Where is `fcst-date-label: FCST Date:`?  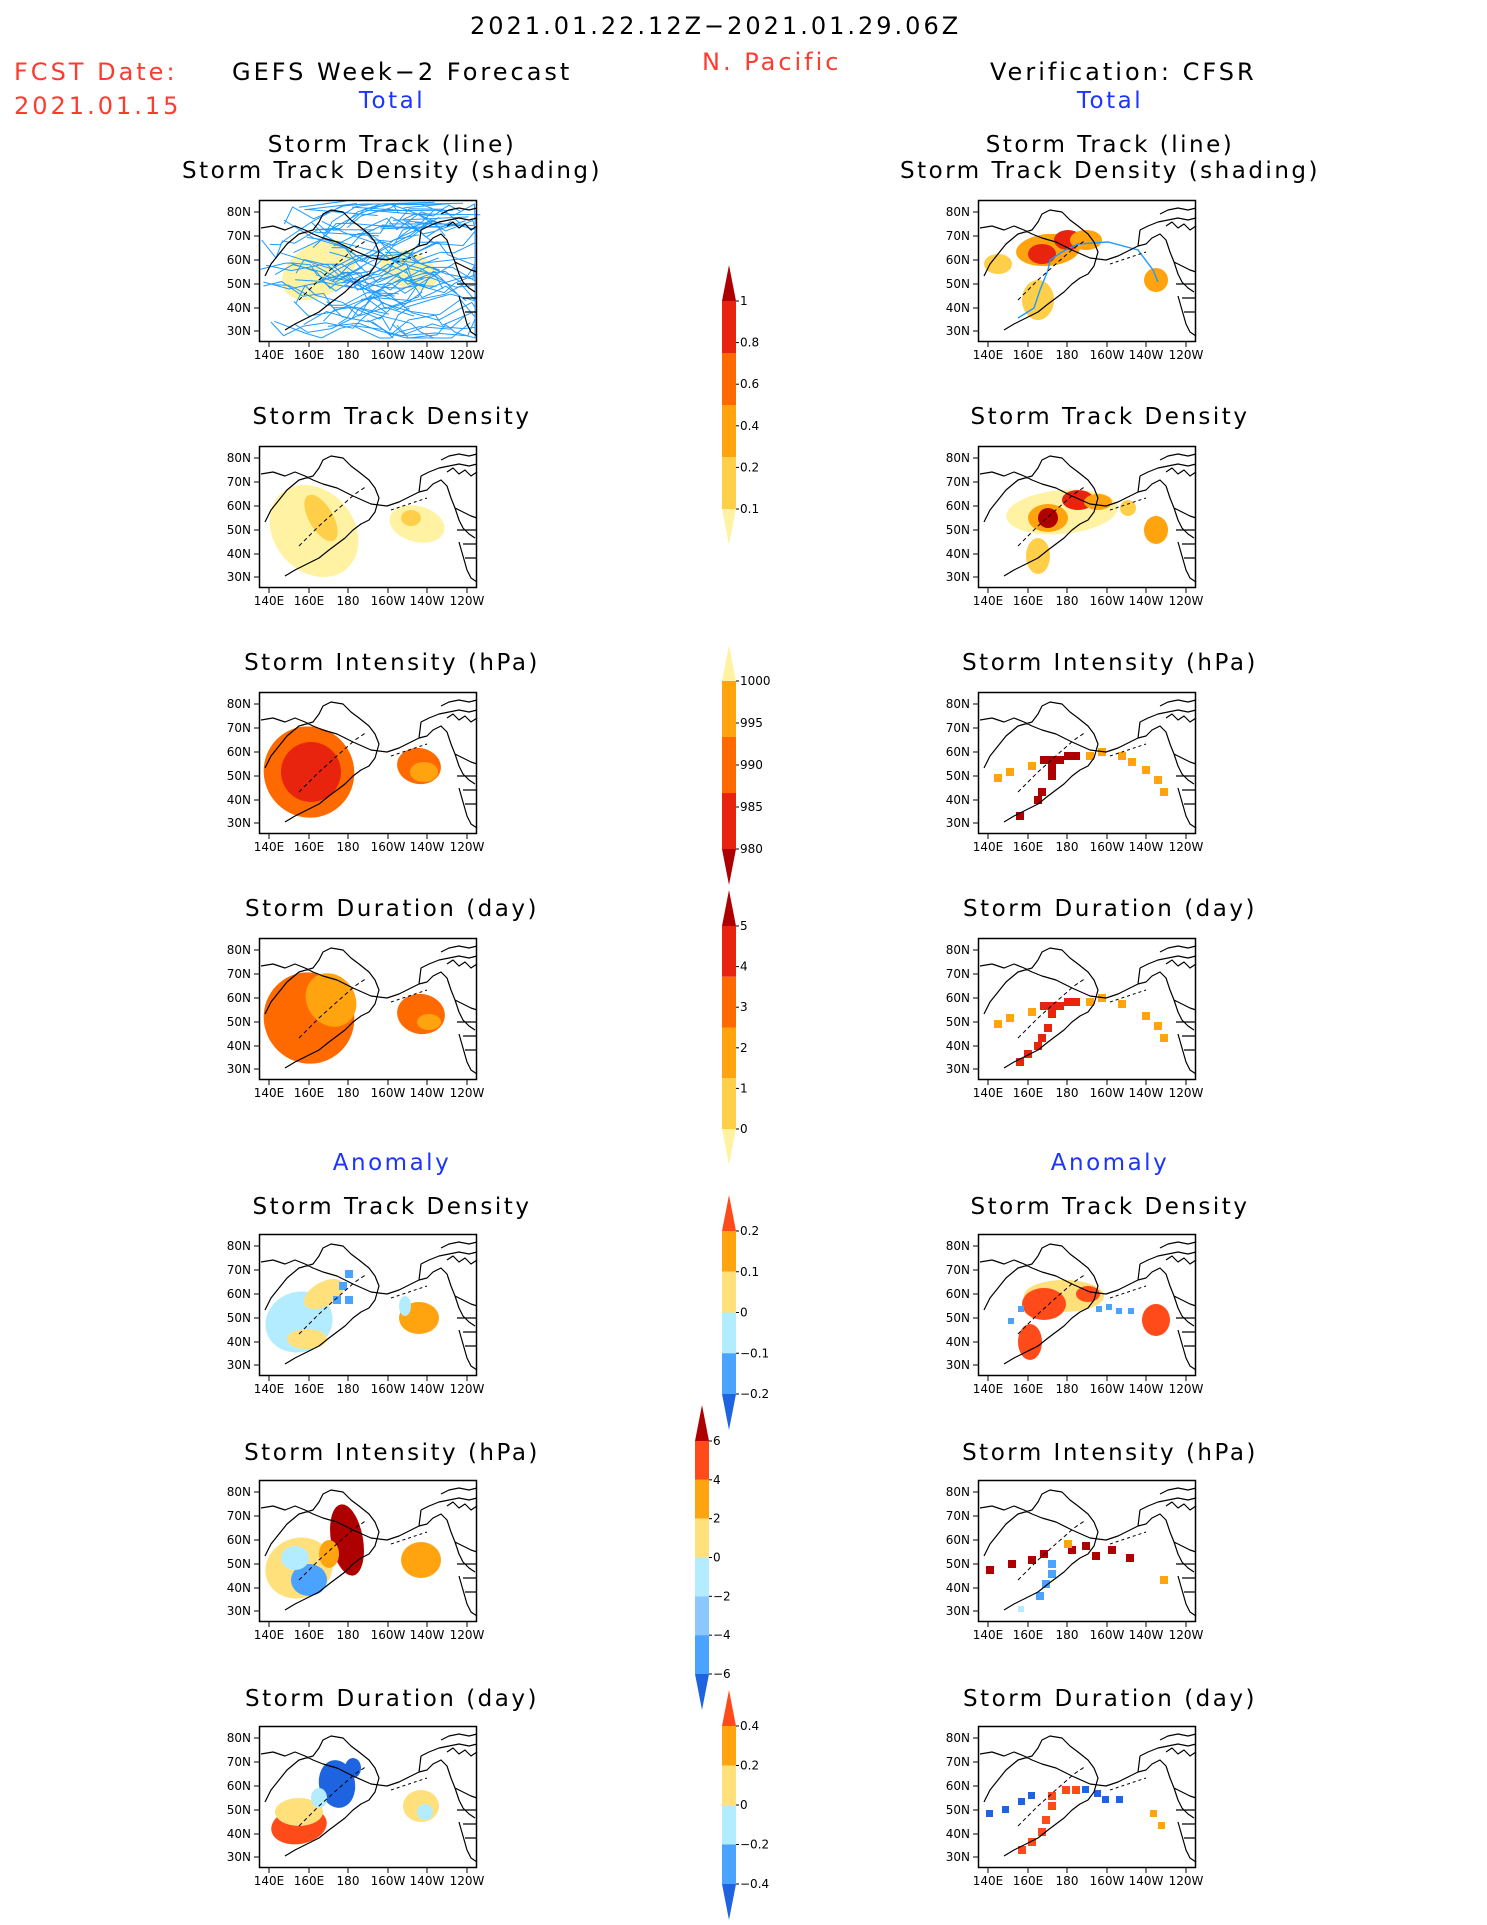 fcst-date-label: FCST Date: is located at coordinates (96, 72).